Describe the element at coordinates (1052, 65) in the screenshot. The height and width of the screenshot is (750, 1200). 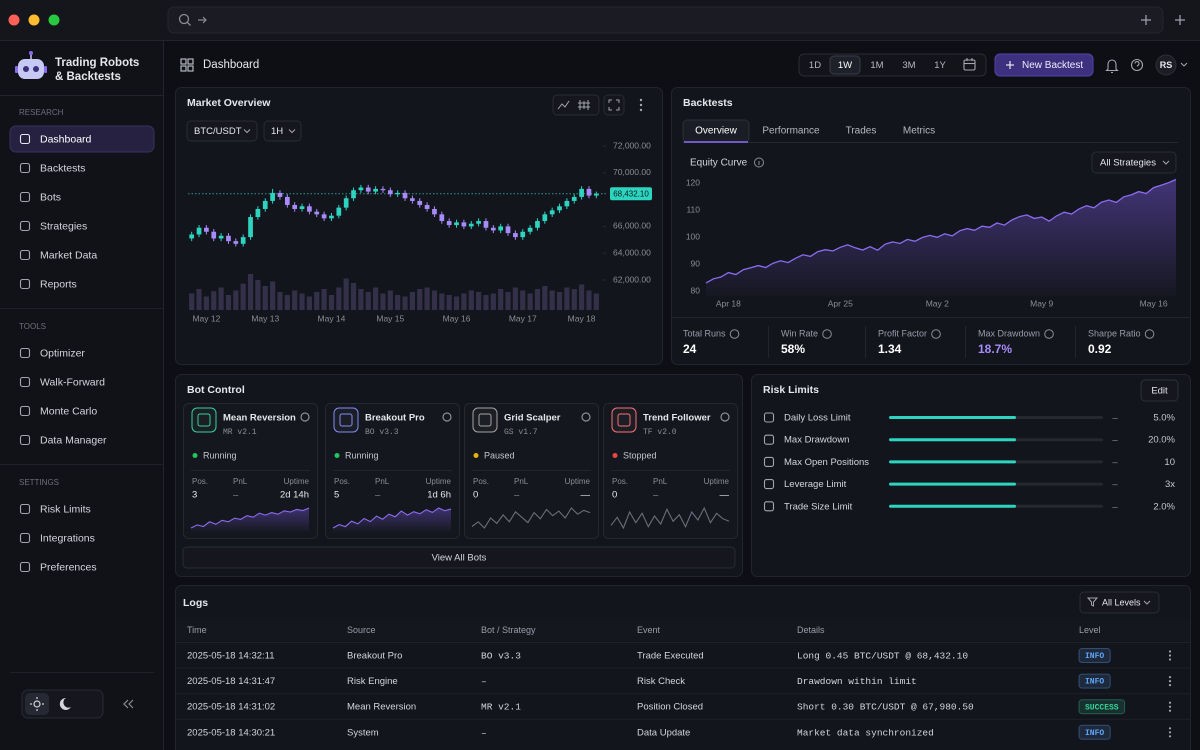
I see `new-backtest-label: New Backtest` at that location.